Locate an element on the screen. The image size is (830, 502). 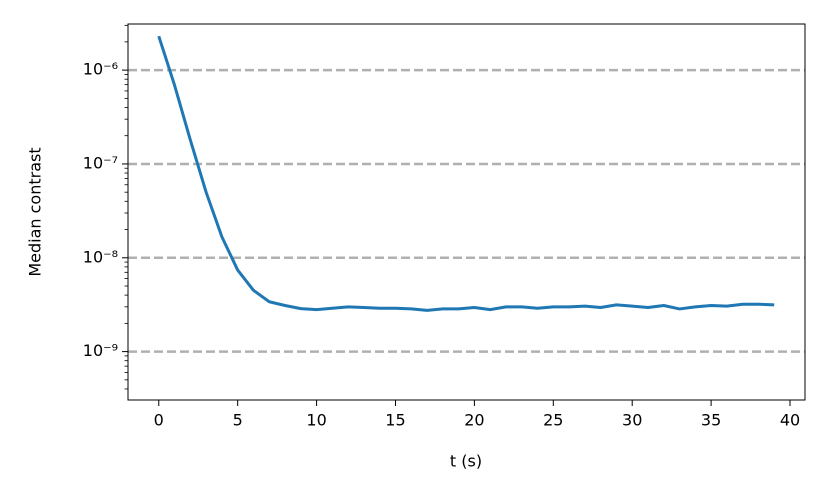
x-tick-label: 15 is located at coordinates (395, 420).